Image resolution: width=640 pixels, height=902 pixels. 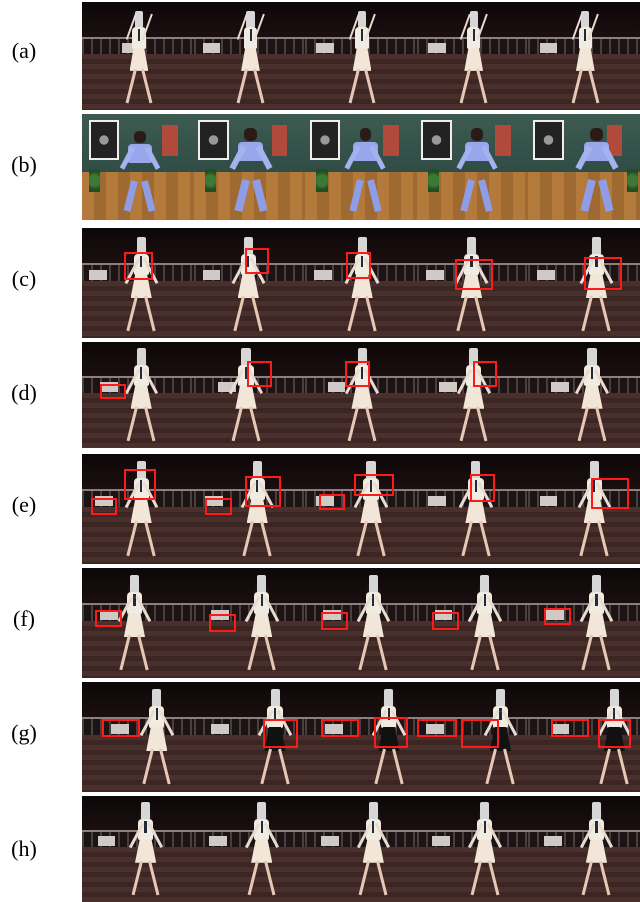 What do you see at coordinates (24, 278) in the screenshot?
I see `row-label: (c)` at bounding box center [24, 278].